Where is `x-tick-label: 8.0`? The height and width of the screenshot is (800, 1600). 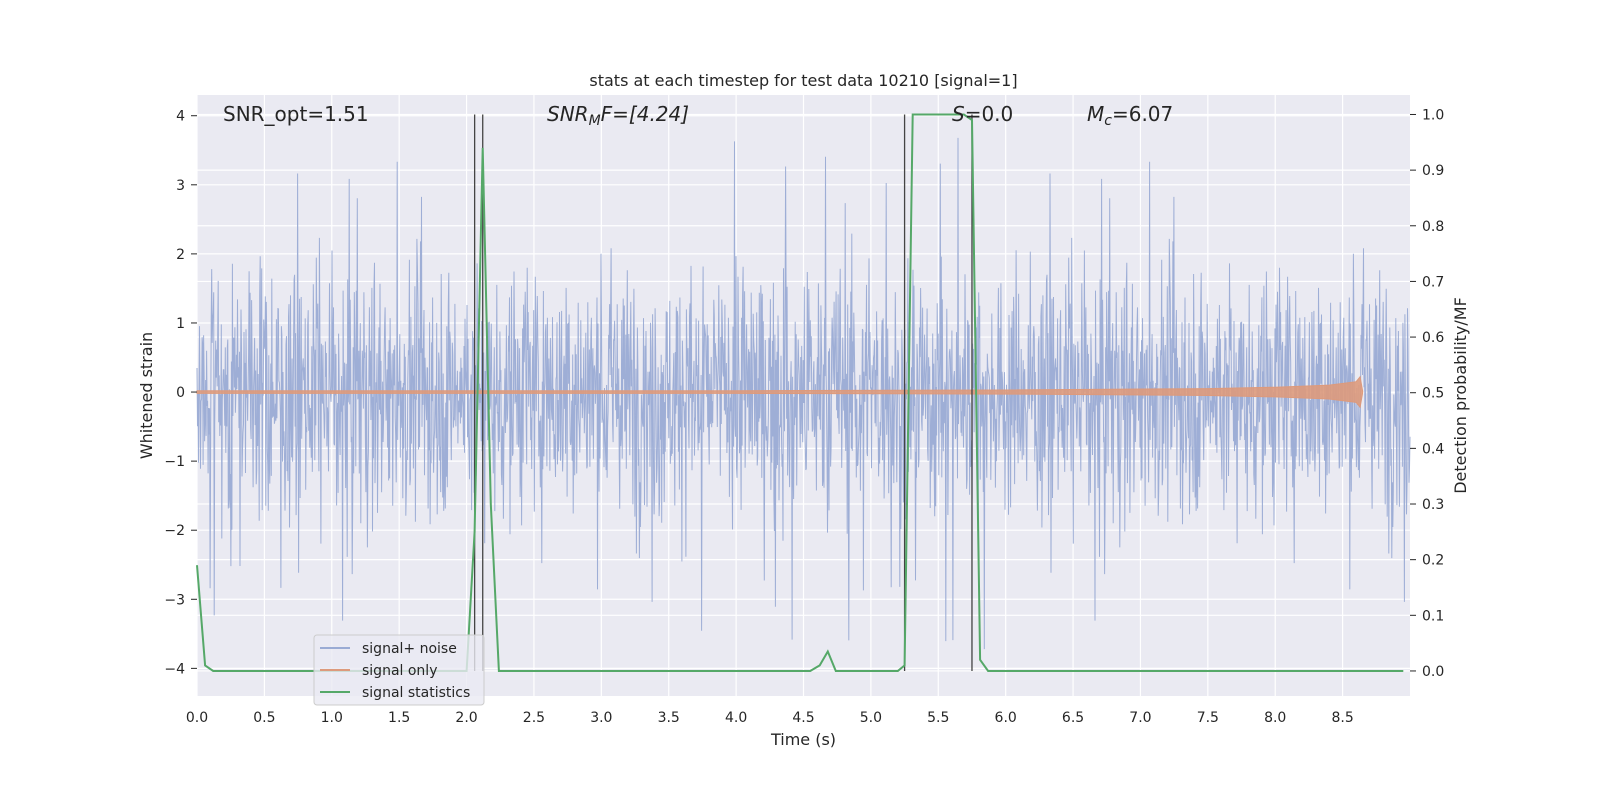 x-tick-label: 8.0 is located at coordinates (1275, 718).